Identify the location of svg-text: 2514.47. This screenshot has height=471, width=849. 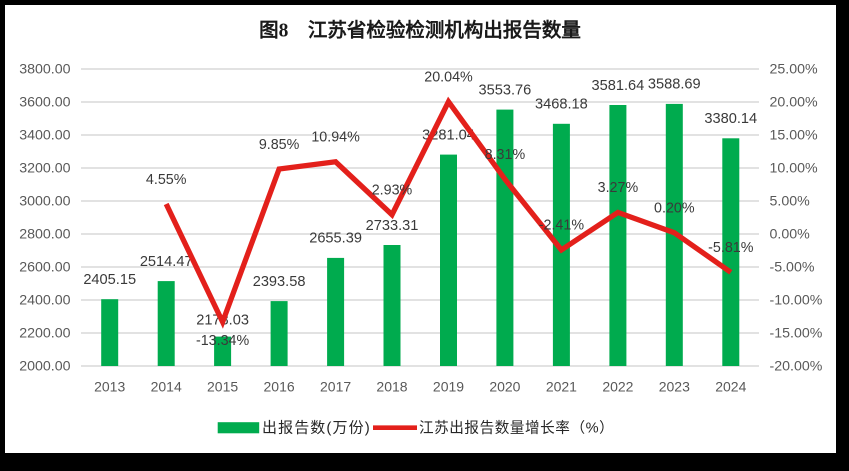
(166, 262).